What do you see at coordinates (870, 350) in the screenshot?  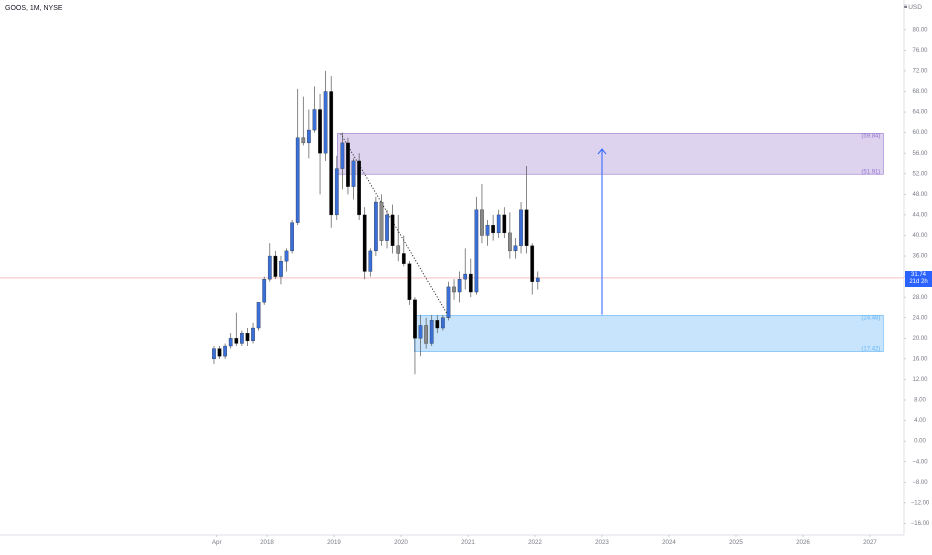 I see `demand-zone-bottom-label: (17.42)` at bounding box center [870, 350].